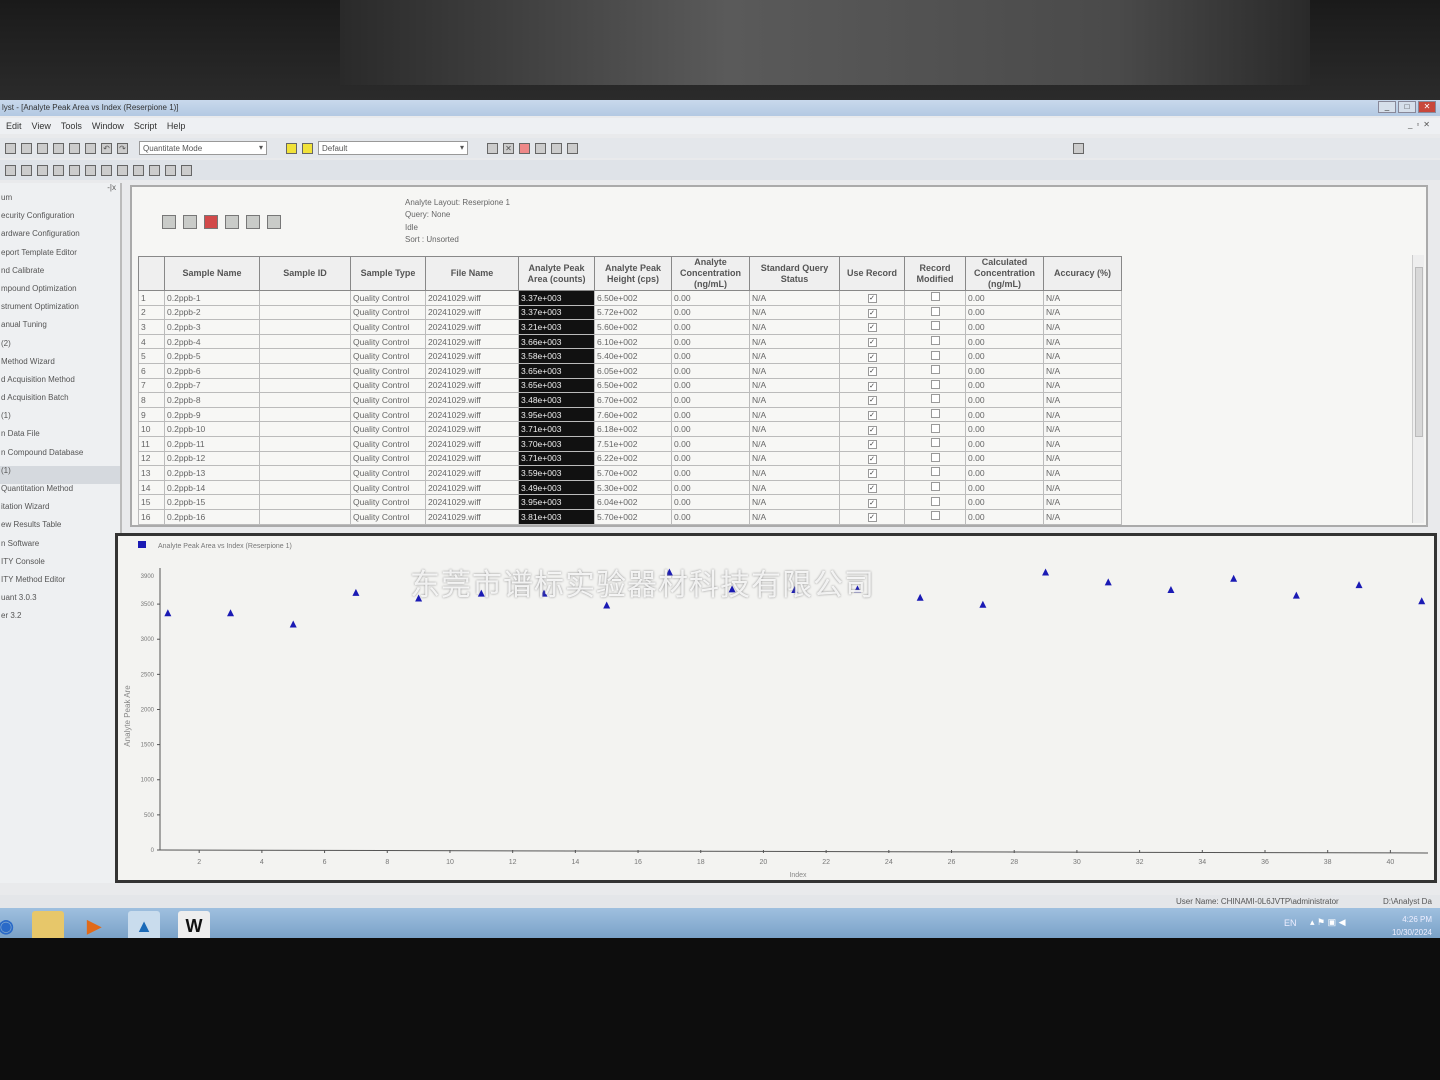 The height and width of the screenshot is (1080, 1440). What do you see at coordinates (1328, 922) in the screenshot?
I see `tray-icons: ▴ ⚑ ▣ ◀` at bounding box center [1328, 922].